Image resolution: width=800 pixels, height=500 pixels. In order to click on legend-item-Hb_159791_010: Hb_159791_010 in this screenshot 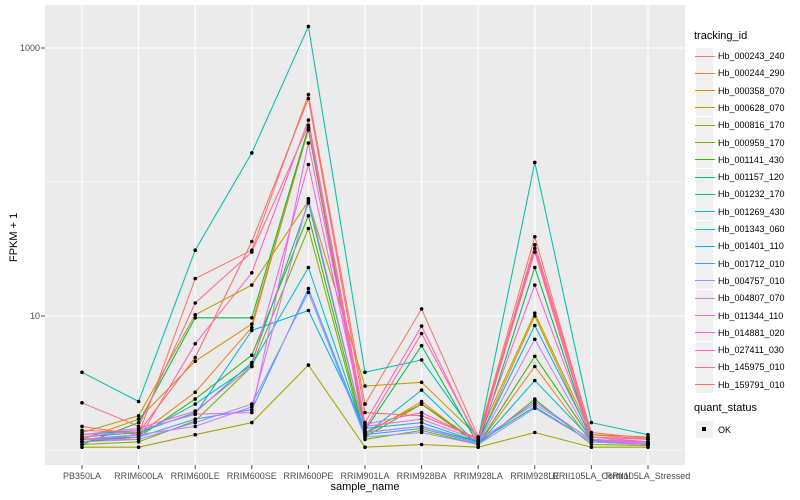, I will do `click(740, 385)`.